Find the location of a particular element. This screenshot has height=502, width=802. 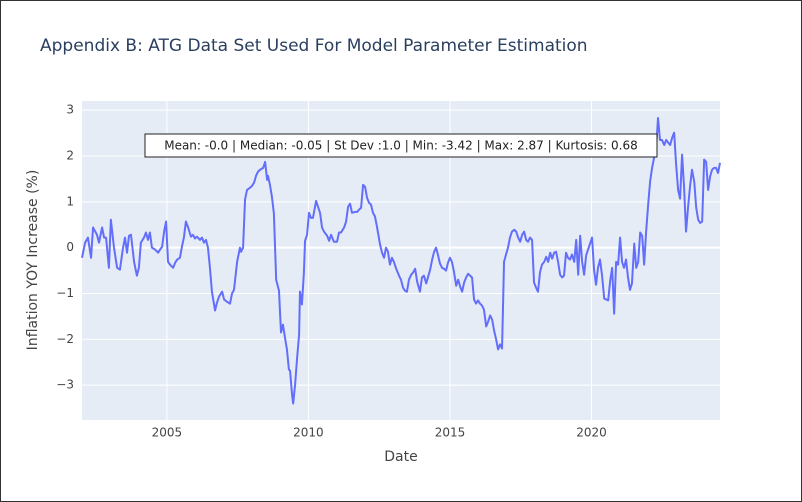

y-tick-label: −1 is located at coordinates (65, 293).